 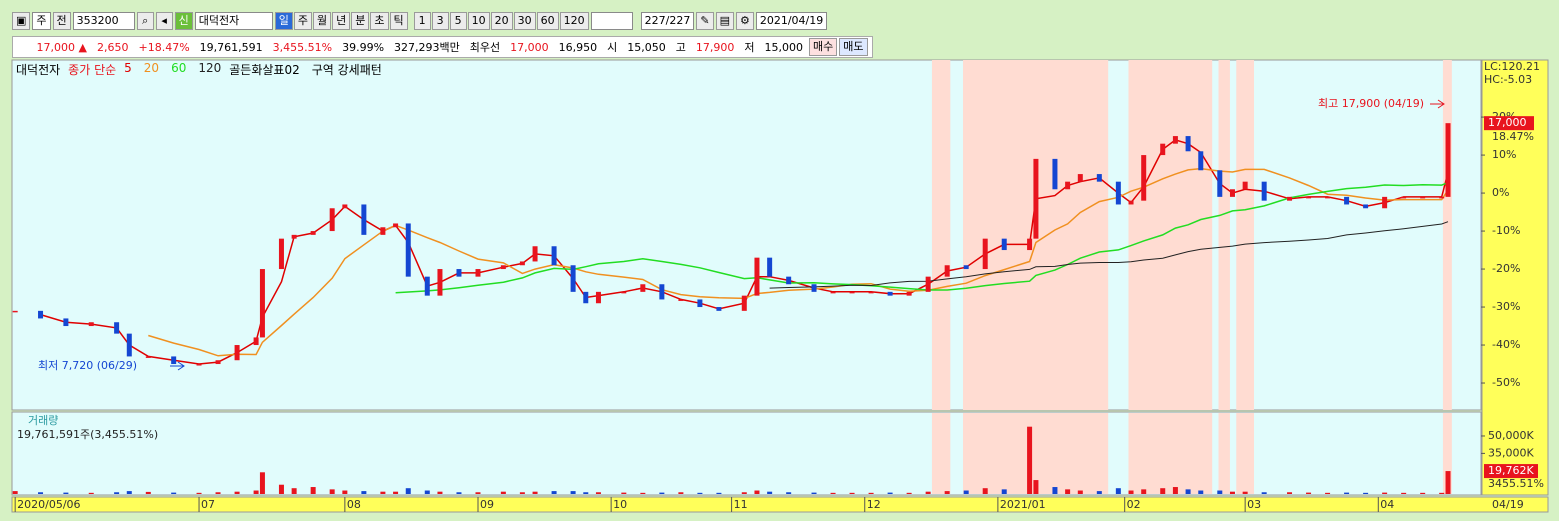 I want to click on period-tab: 일, so click(x=283, y=21).